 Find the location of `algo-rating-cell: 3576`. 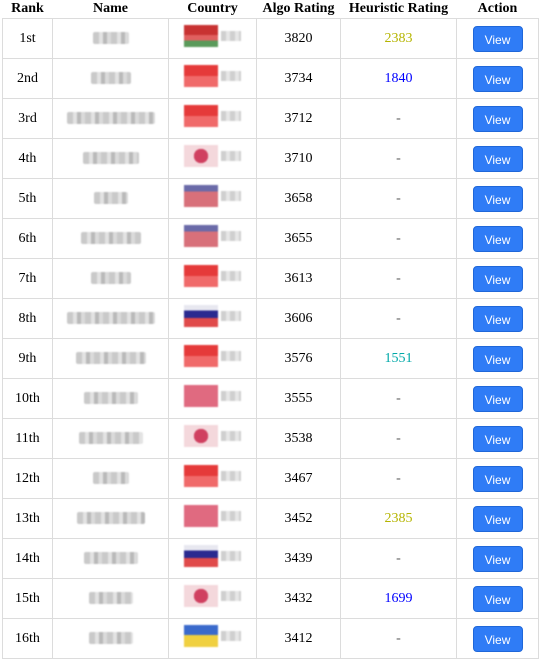

algo-rating-cell: 3576 is located at coordinates (298, 358).